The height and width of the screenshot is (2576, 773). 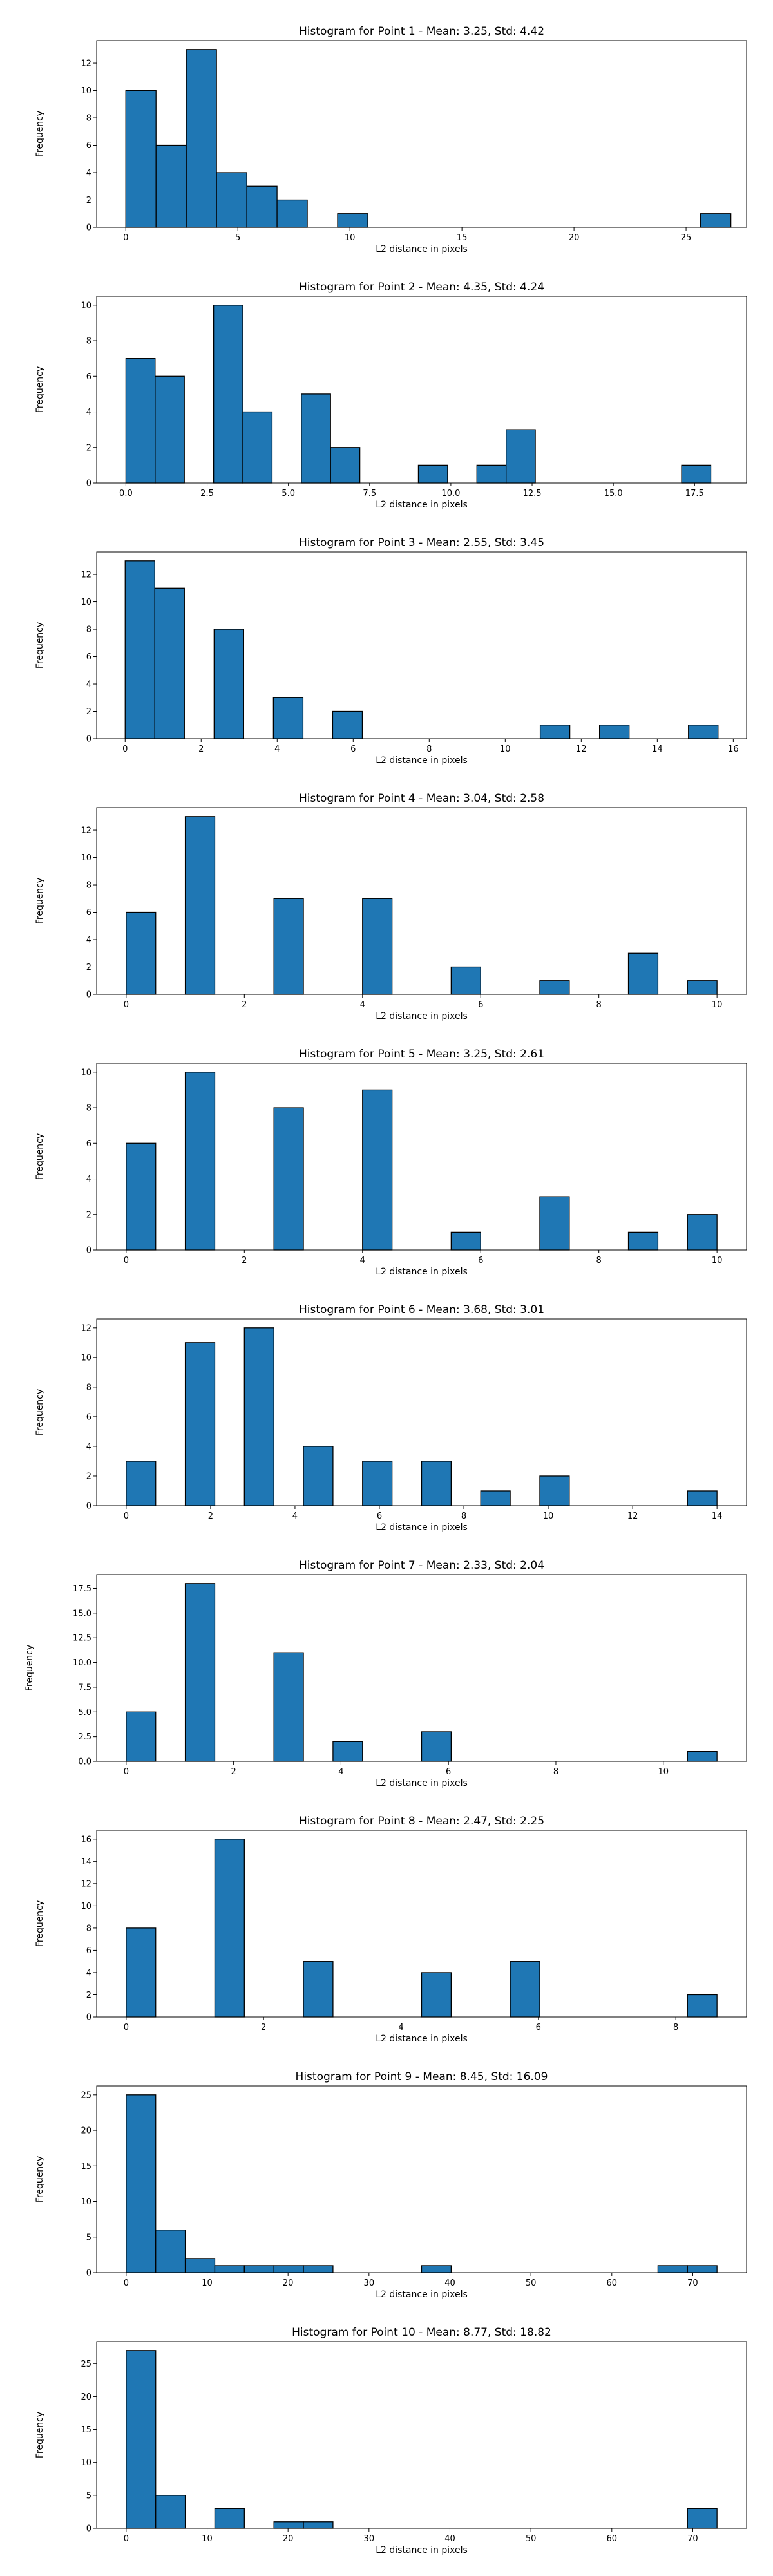 What do you see at coordinates (82, 1613) in the screenshot?
I see `y-tick-label: 15.0` at bounding box center [82, 1613].